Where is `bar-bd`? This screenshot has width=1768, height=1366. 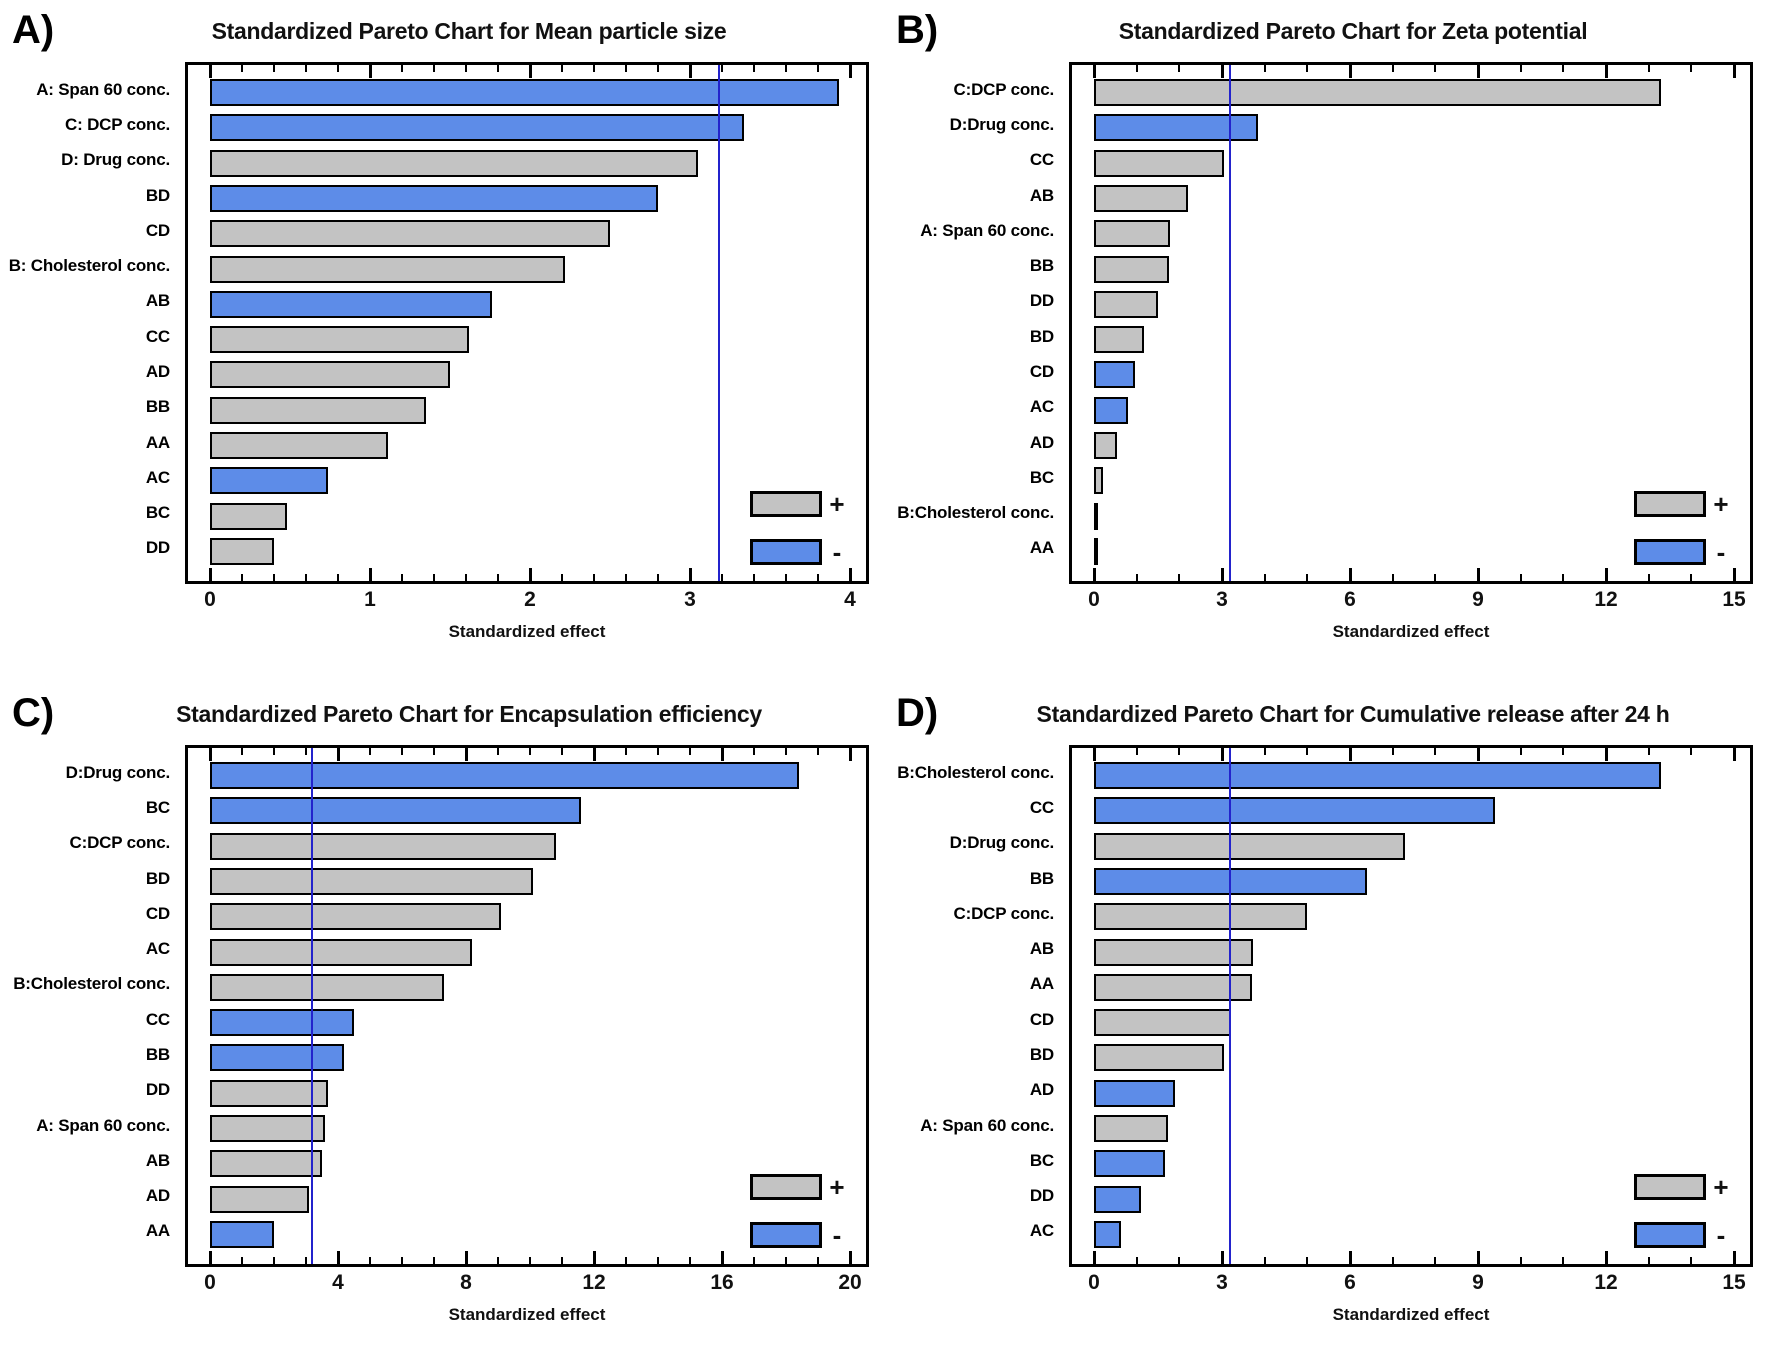
bar-bd is located at coordinates (434, 198).